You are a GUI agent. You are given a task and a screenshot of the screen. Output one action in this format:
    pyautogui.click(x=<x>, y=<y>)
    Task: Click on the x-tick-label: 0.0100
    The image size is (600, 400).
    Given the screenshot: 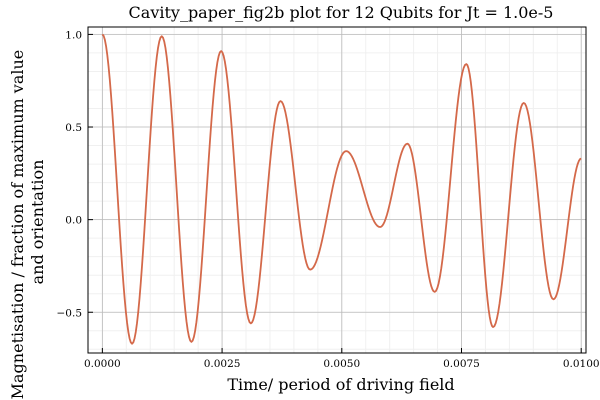 What is the action you would take?
    pyautogui.click(x=581, y=364)
    